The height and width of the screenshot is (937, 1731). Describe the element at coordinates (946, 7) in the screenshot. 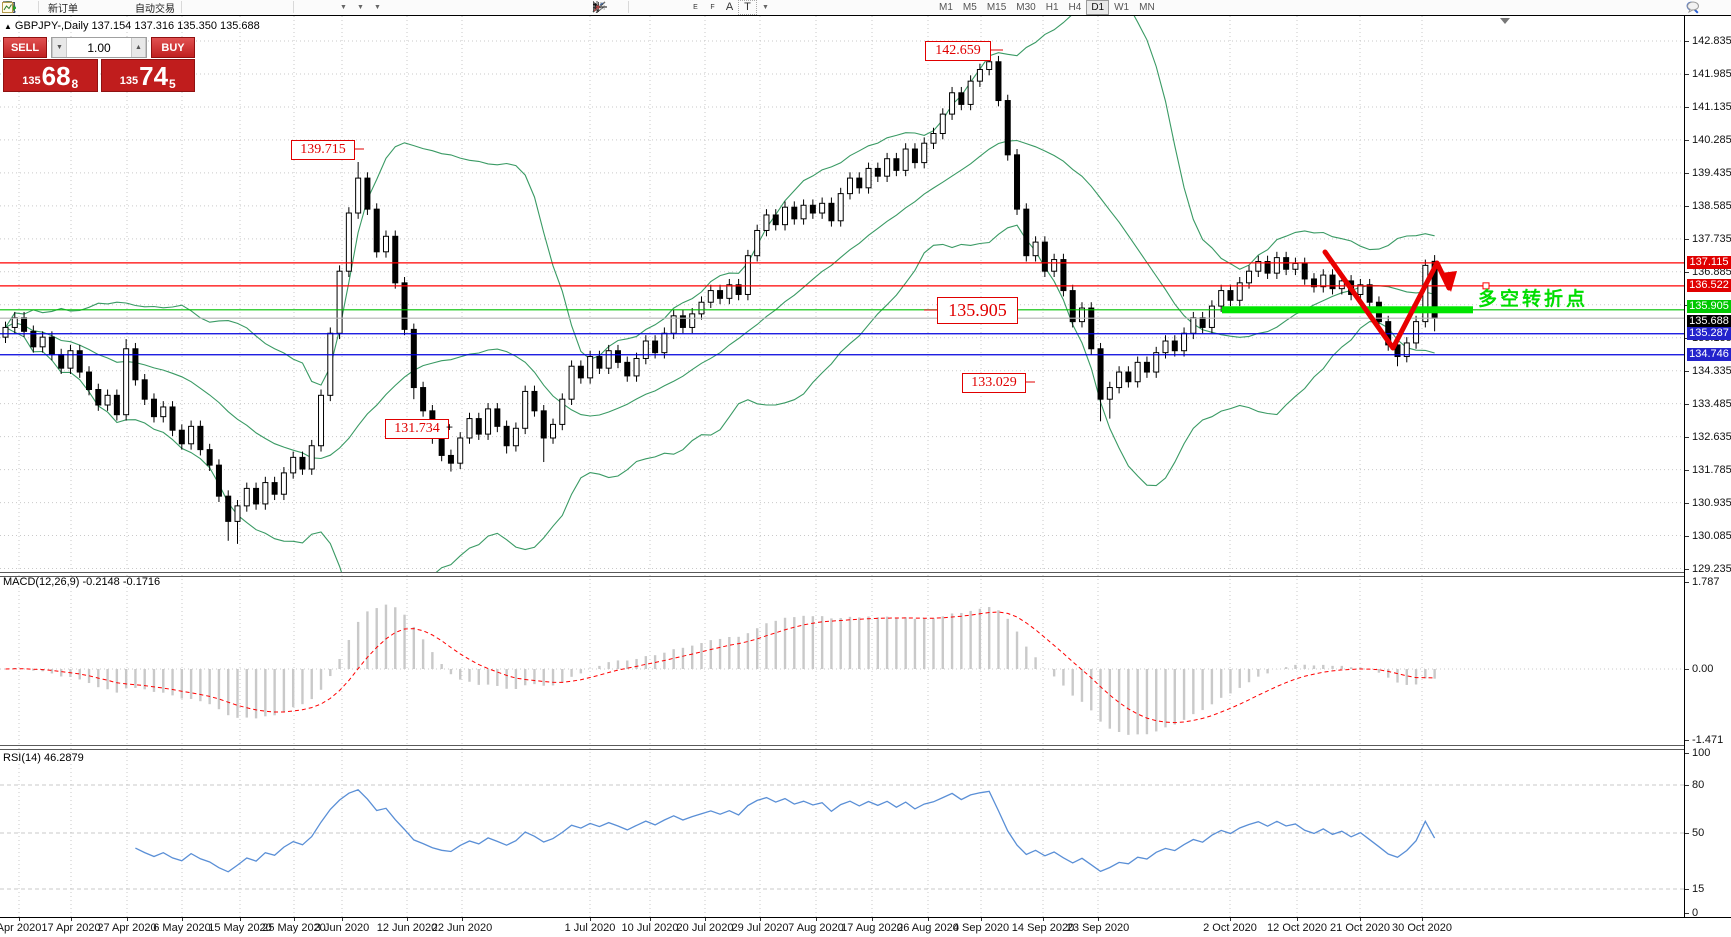

I see `timeframe-button-m1: M1` at that location.